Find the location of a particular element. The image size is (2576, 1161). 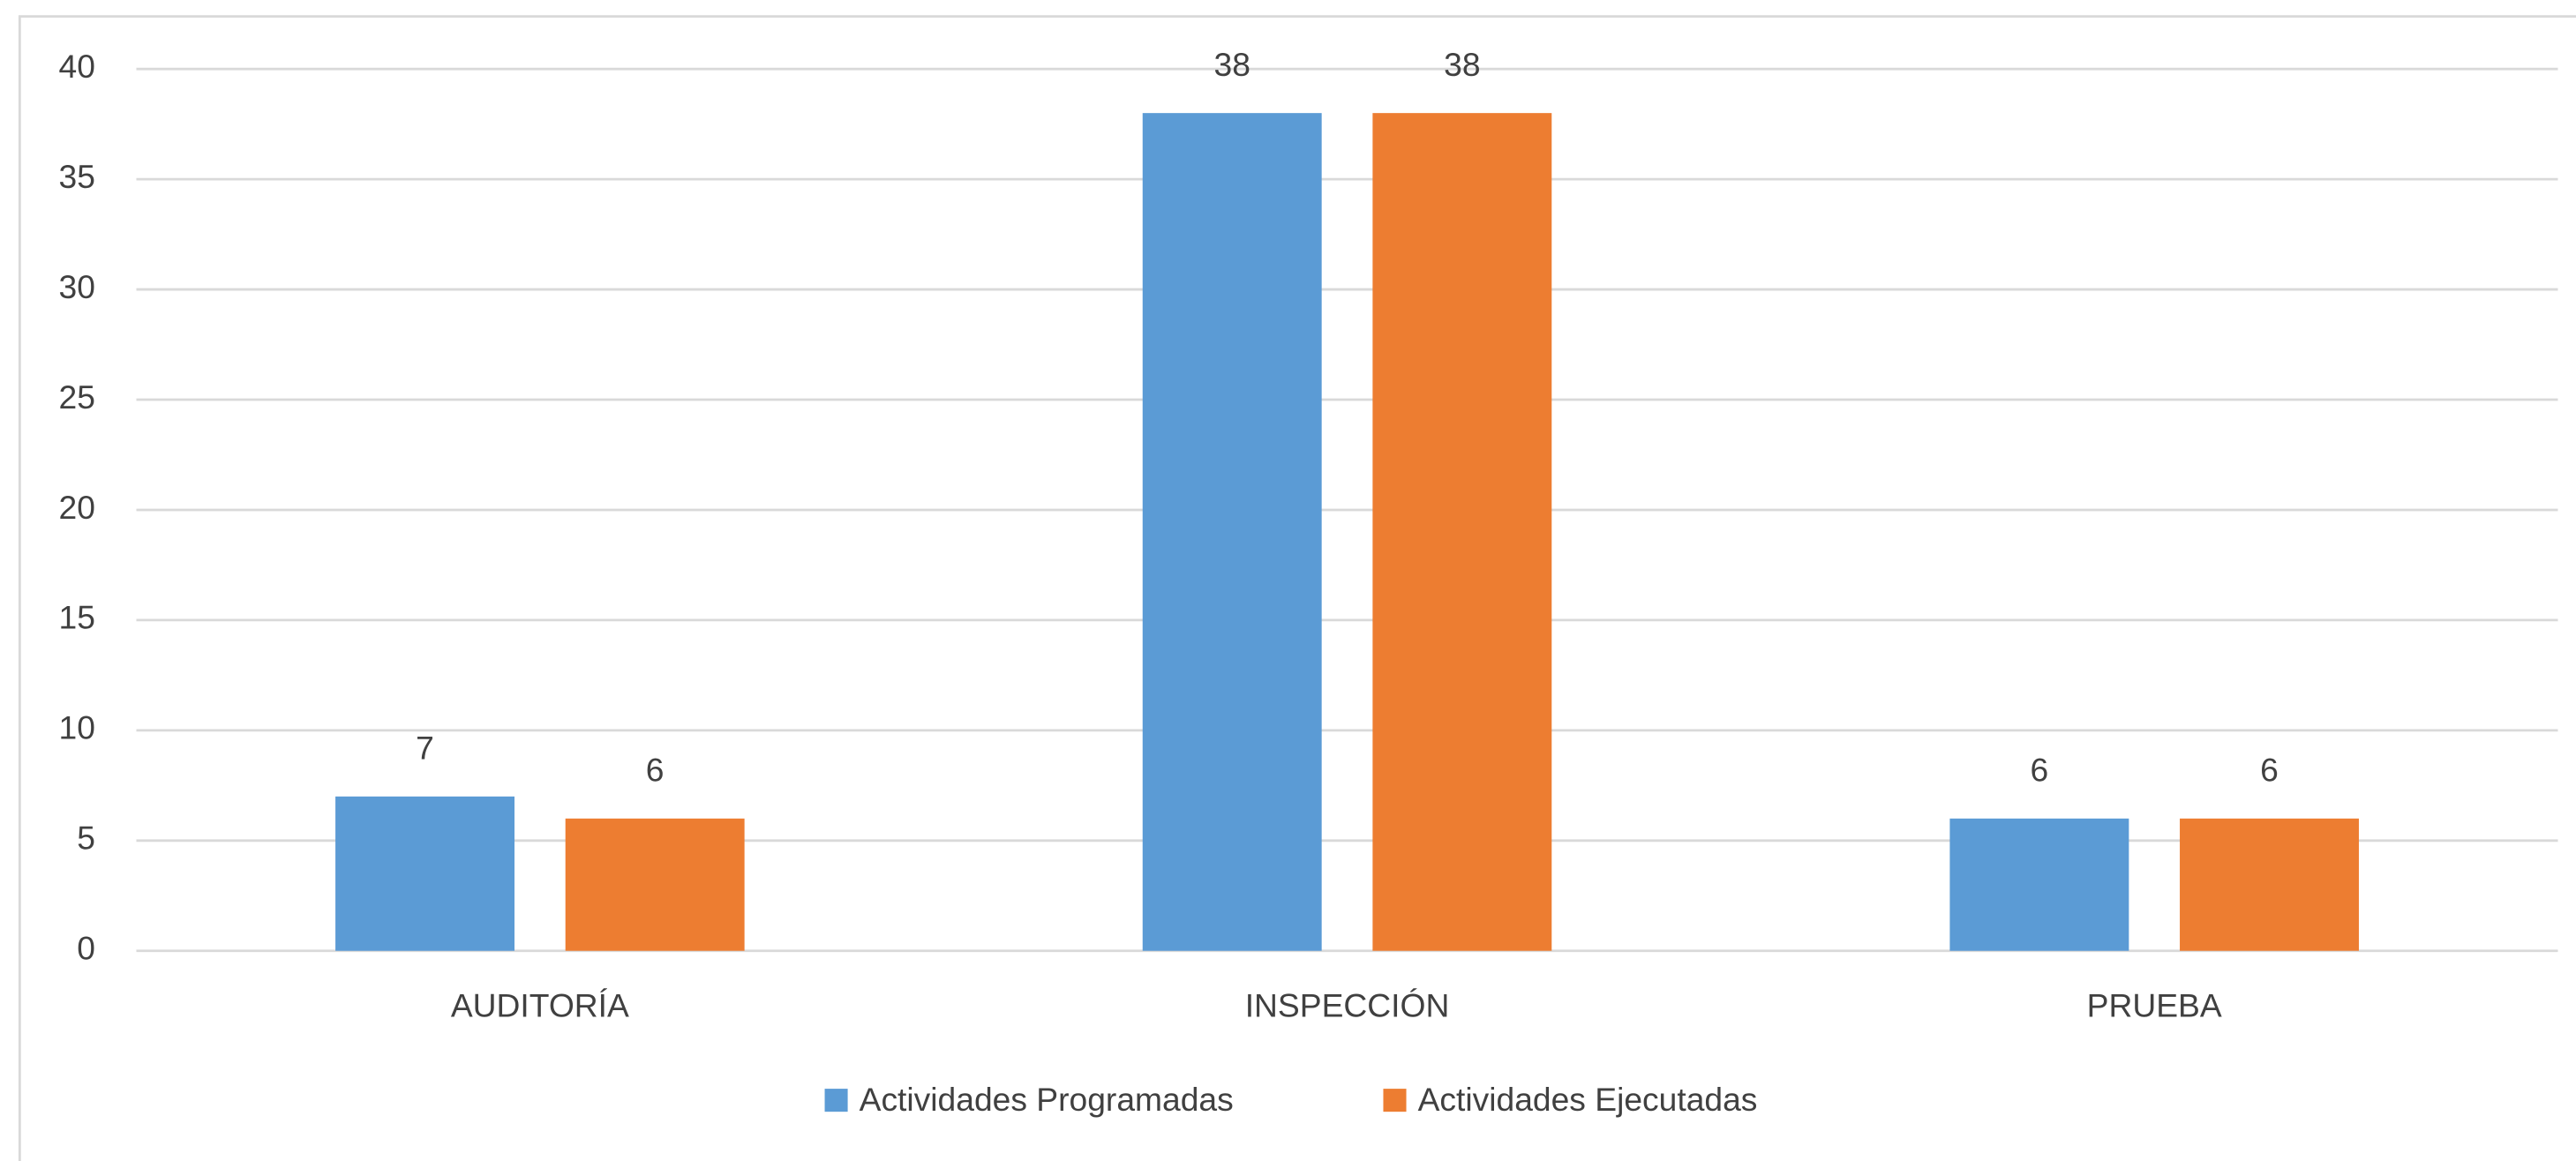

y-tick-label: 15 is located at coordinates (77, 617).